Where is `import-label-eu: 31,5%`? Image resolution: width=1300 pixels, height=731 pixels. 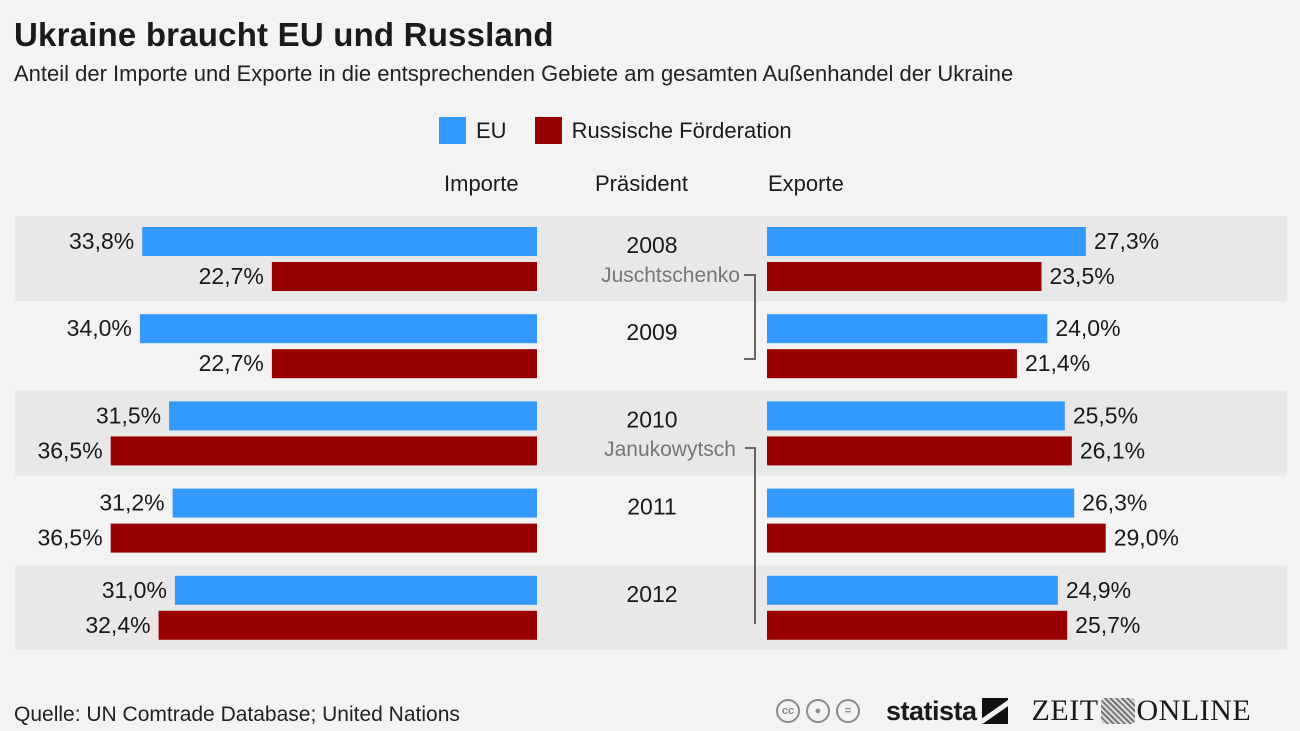 import-label-eu: 31,5% is located at coordinates (128, 415).